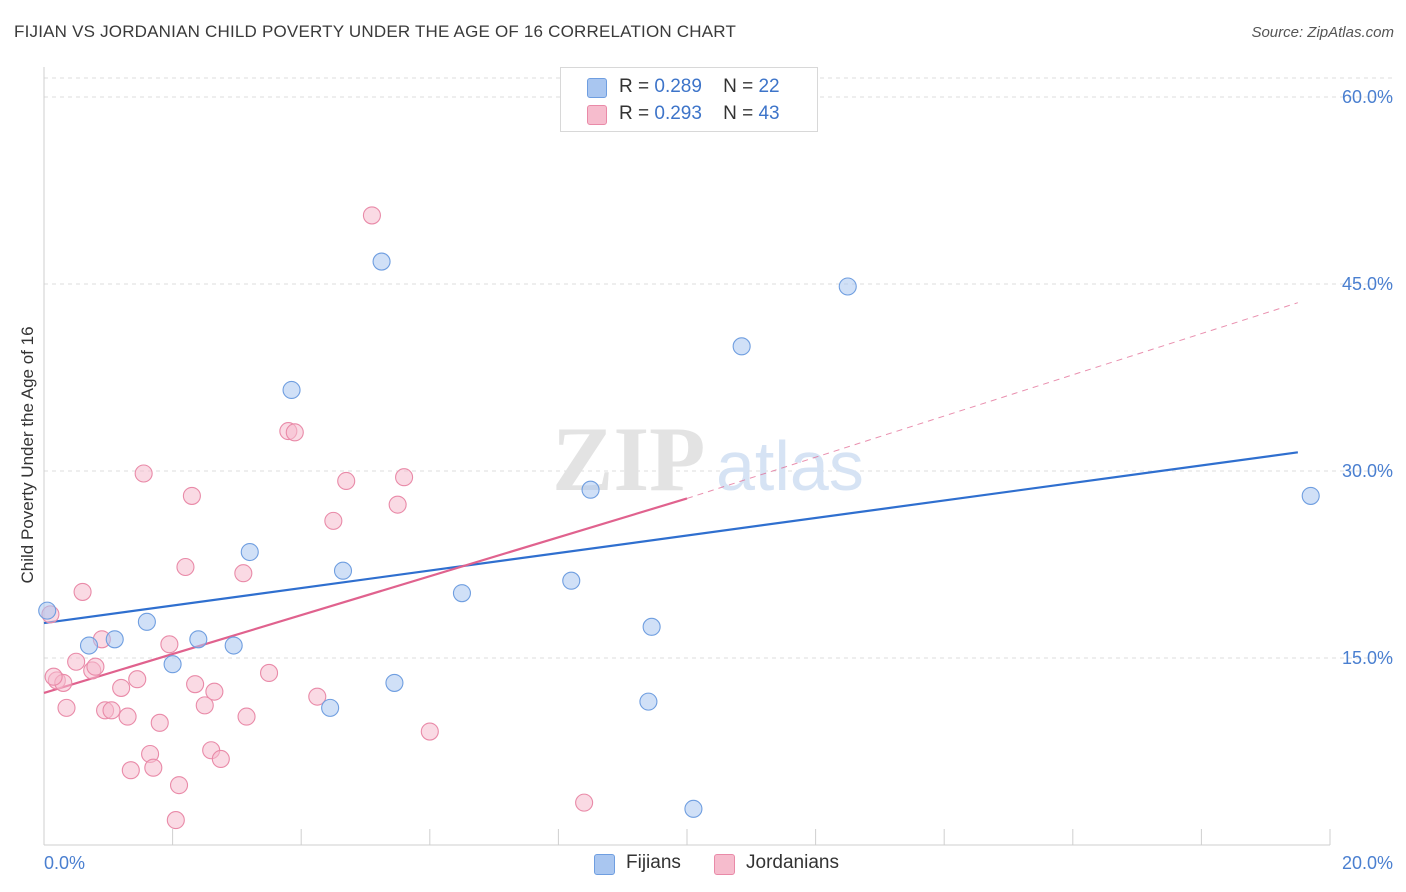  What do you see at coordinates (1367, 471) in the screenshot?
I see `y-tick-label: 30.0%` at bounding box center [1367, 471].